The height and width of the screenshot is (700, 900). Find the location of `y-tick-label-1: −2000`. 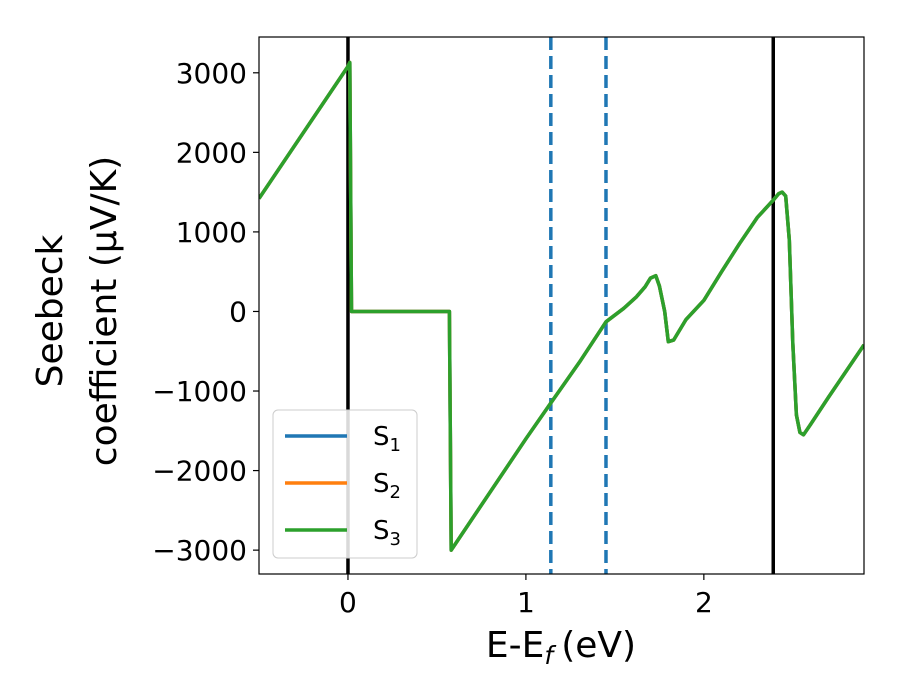

y-tick-label-1: −2000 is located at coordinates (199, 471).